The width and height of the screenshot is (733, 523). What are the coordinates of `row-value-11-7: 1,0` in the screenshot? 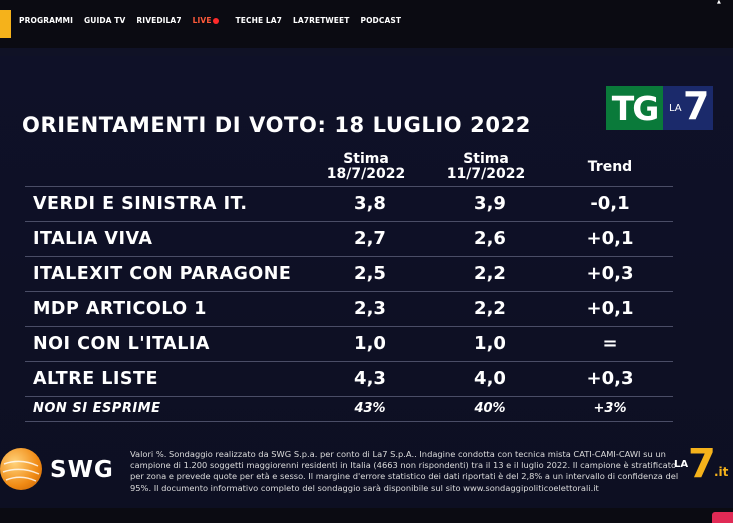 It's located at (490, 343).